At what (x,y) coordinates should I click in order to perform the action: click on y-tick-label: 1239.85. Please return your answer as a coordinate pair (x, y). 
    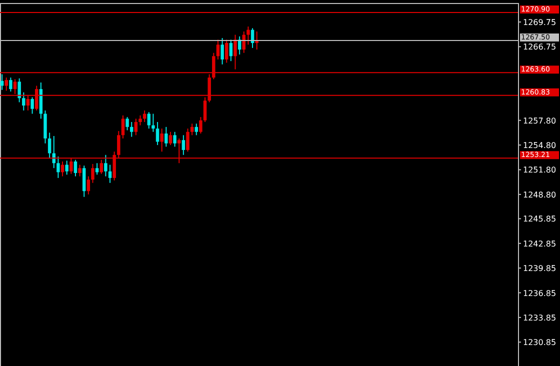
    Looking at the image, I should click on (539, 269).